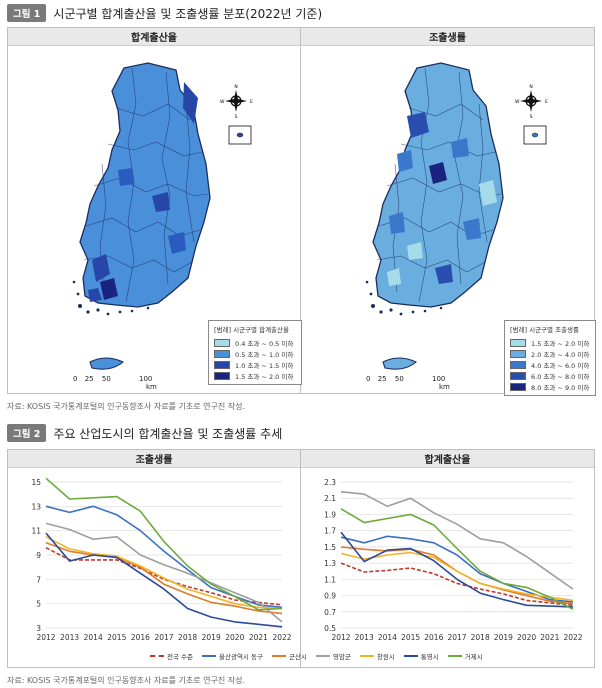  What do you see at coordinates (447, 37) in the screenshot?
I see `map-panel-title-cbr: 조출생률` at bounding box center [447, 37].